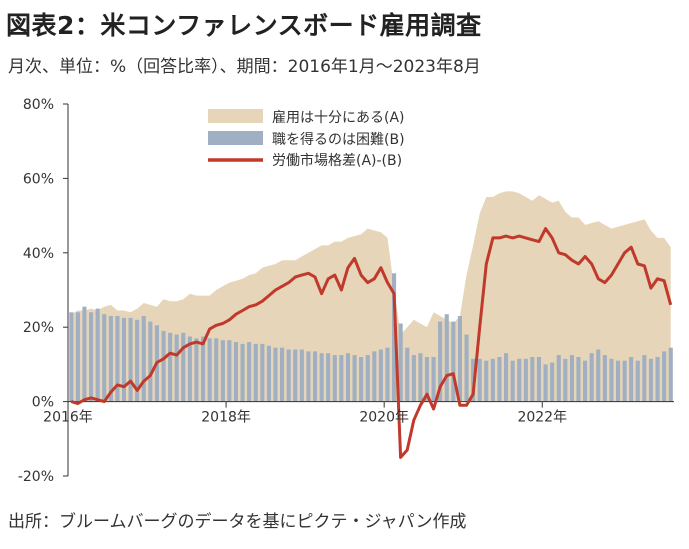 The height and width of the screenshot is (549, 689). I want to click on x-tick-label: 2016年, so click(68, 418).